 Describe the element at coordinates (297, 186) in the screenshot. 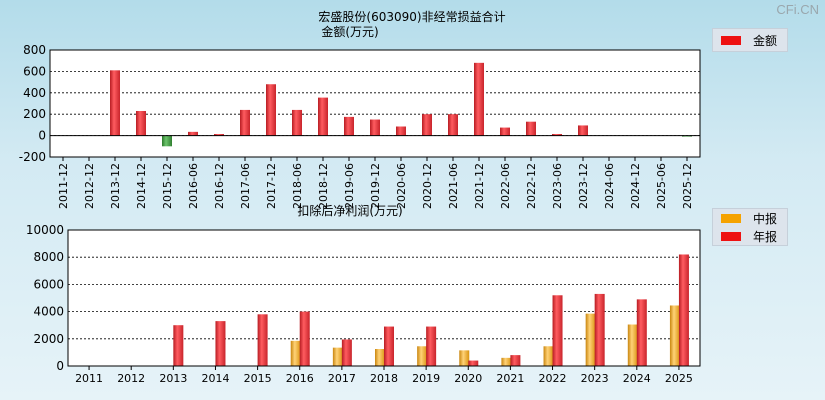

I see `x-tick-label: 2018-06` at that location.